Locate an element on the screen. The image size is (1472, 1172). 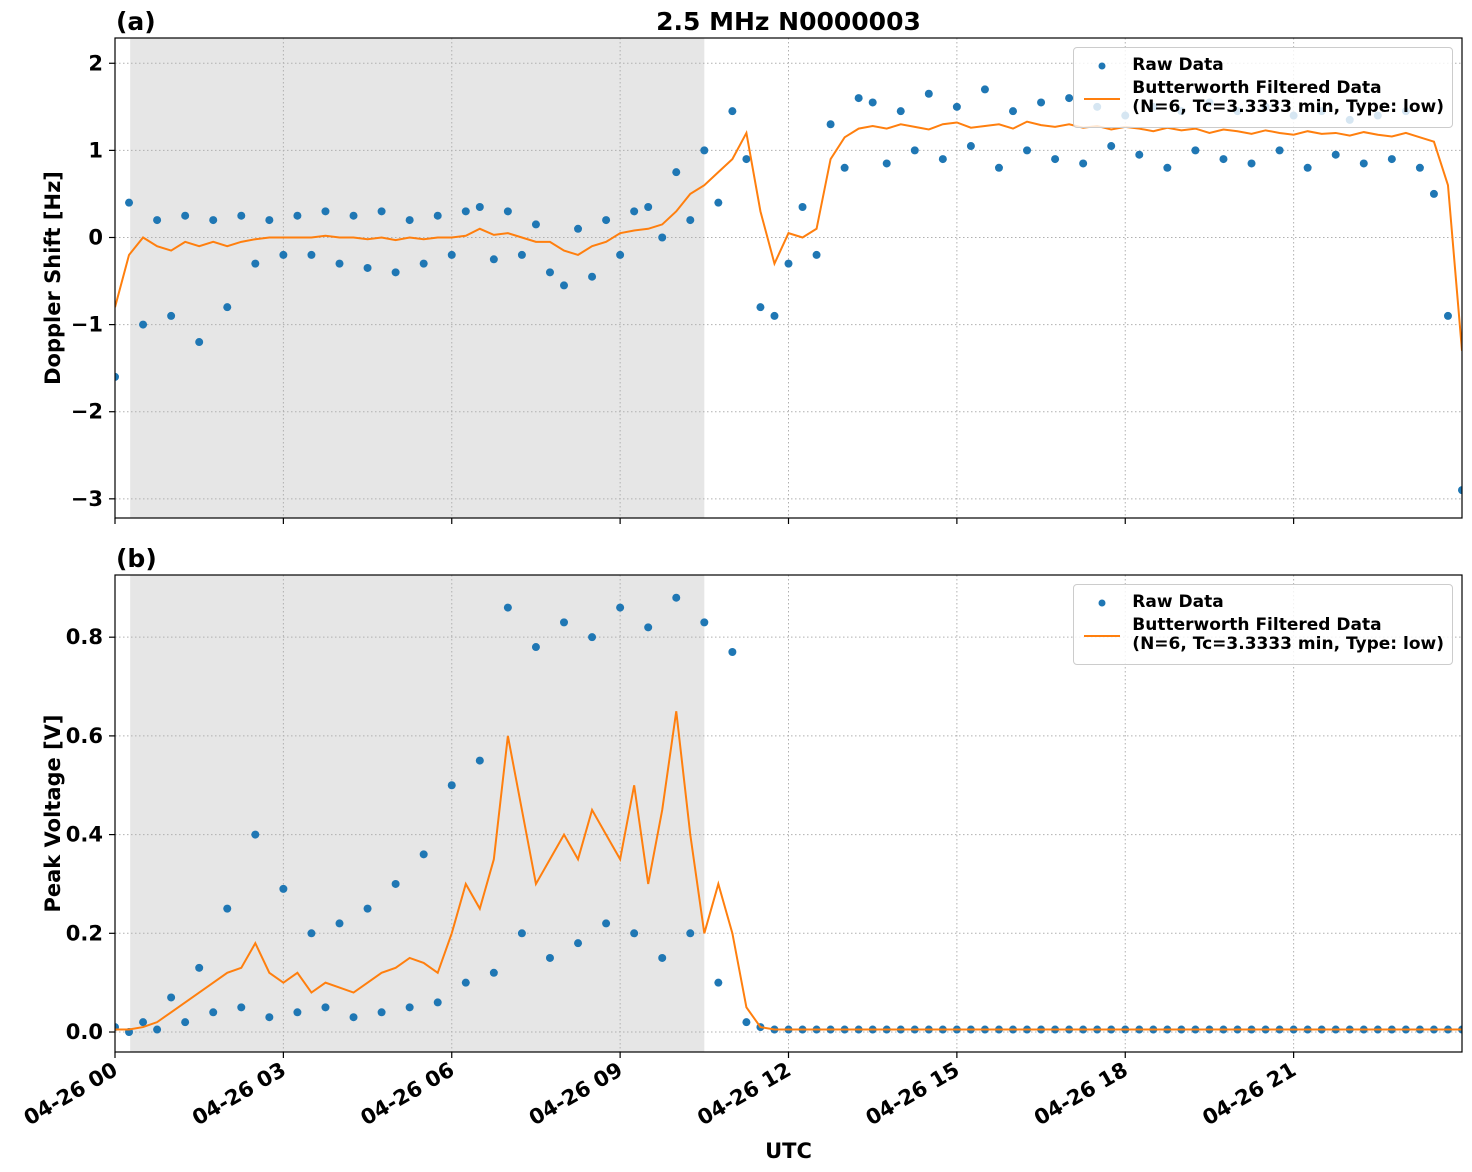
legend-label: Raw Data is located at coordinates (1178, 65).